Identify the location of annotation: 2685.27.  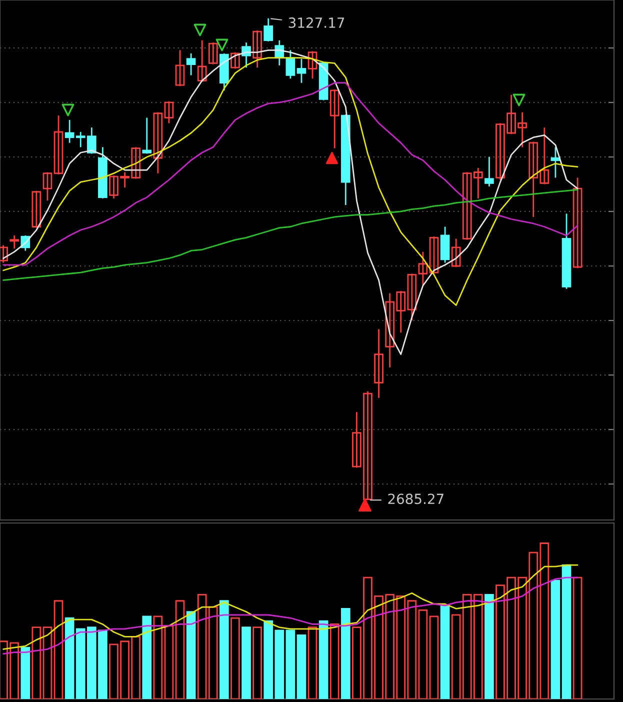
(416, 499).